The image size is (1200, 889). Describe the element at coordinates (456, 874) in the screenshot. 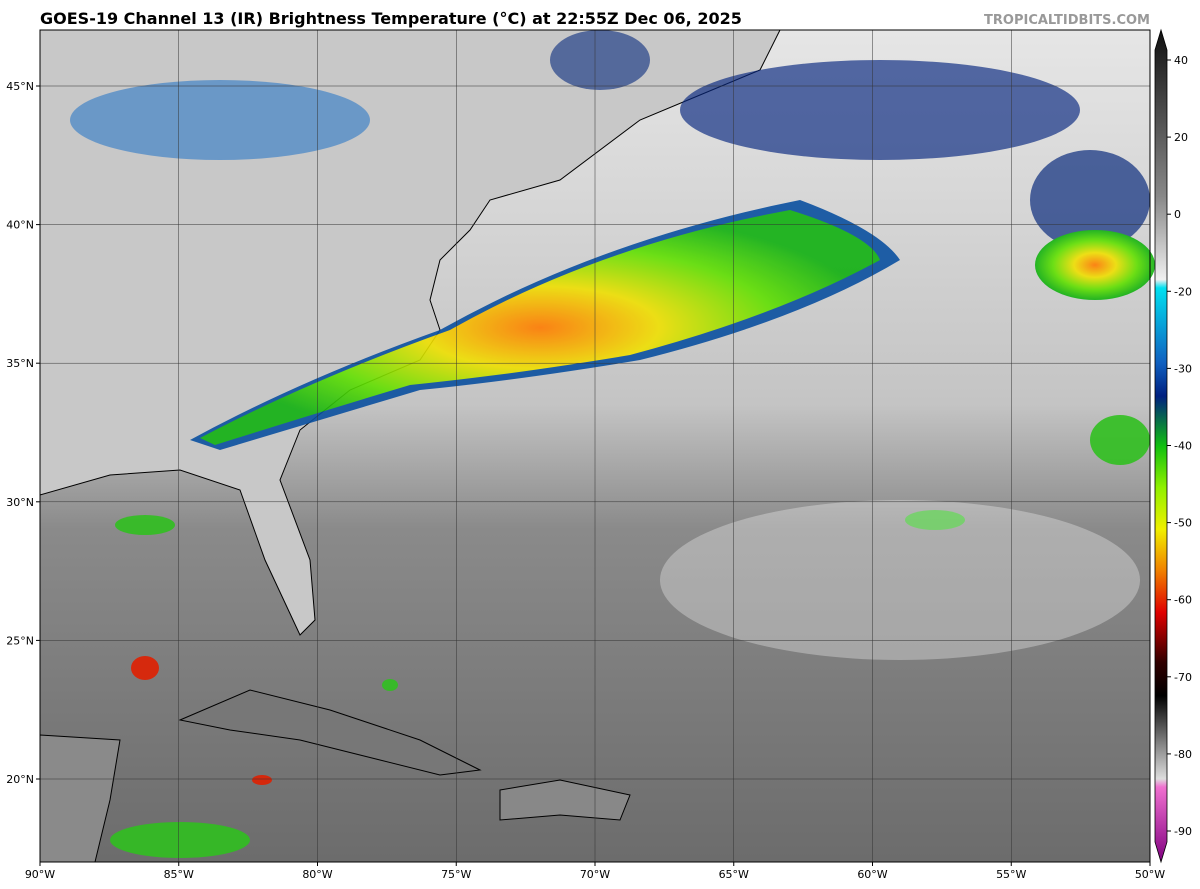

I see `lon-label: 75°W` at that location.